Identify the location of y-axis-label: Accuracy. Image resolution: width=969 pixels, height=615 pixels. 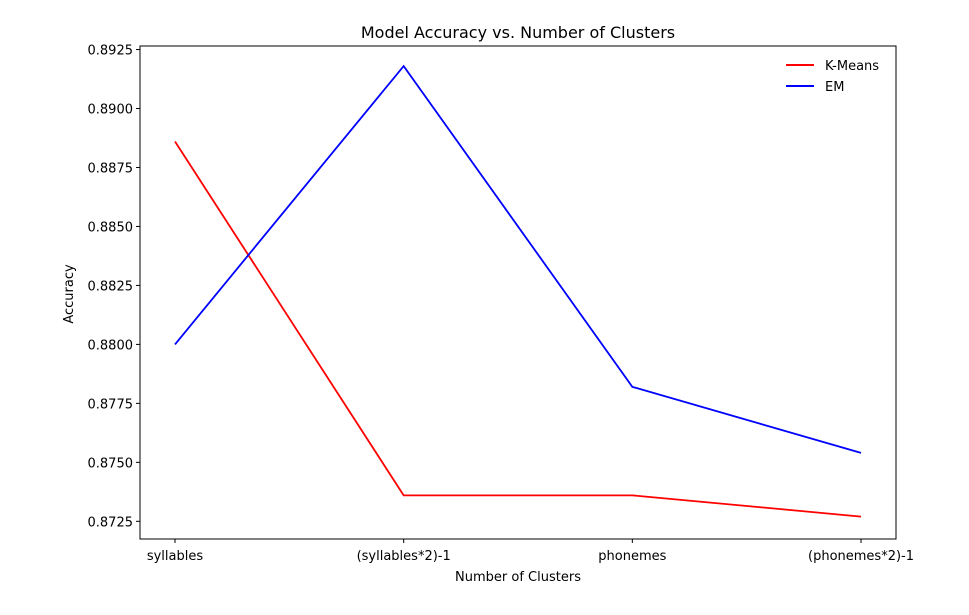
(69, 294).